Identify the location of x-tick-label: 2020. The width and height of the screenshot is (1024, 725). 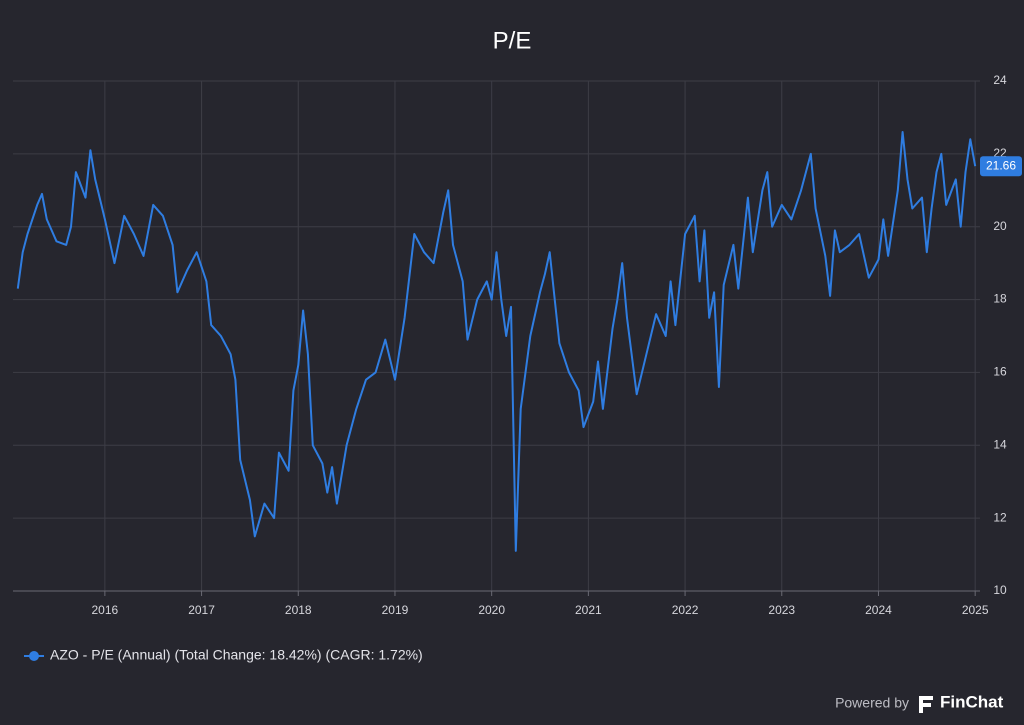
(491, 610).